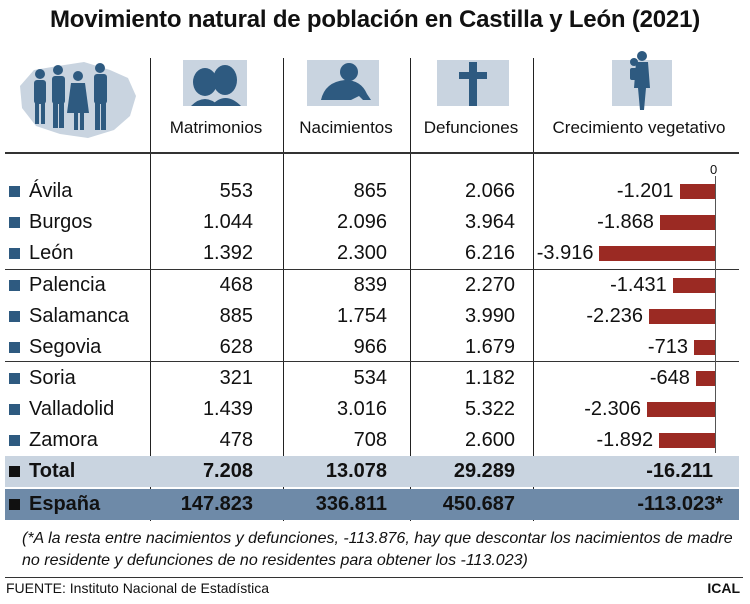 The width and height of the screenshot is (750, 604). What do you see at coordinates (484, 471) in the screenshot?
I see `cell-deaths: 29.289` at bounding box center [484, 471].